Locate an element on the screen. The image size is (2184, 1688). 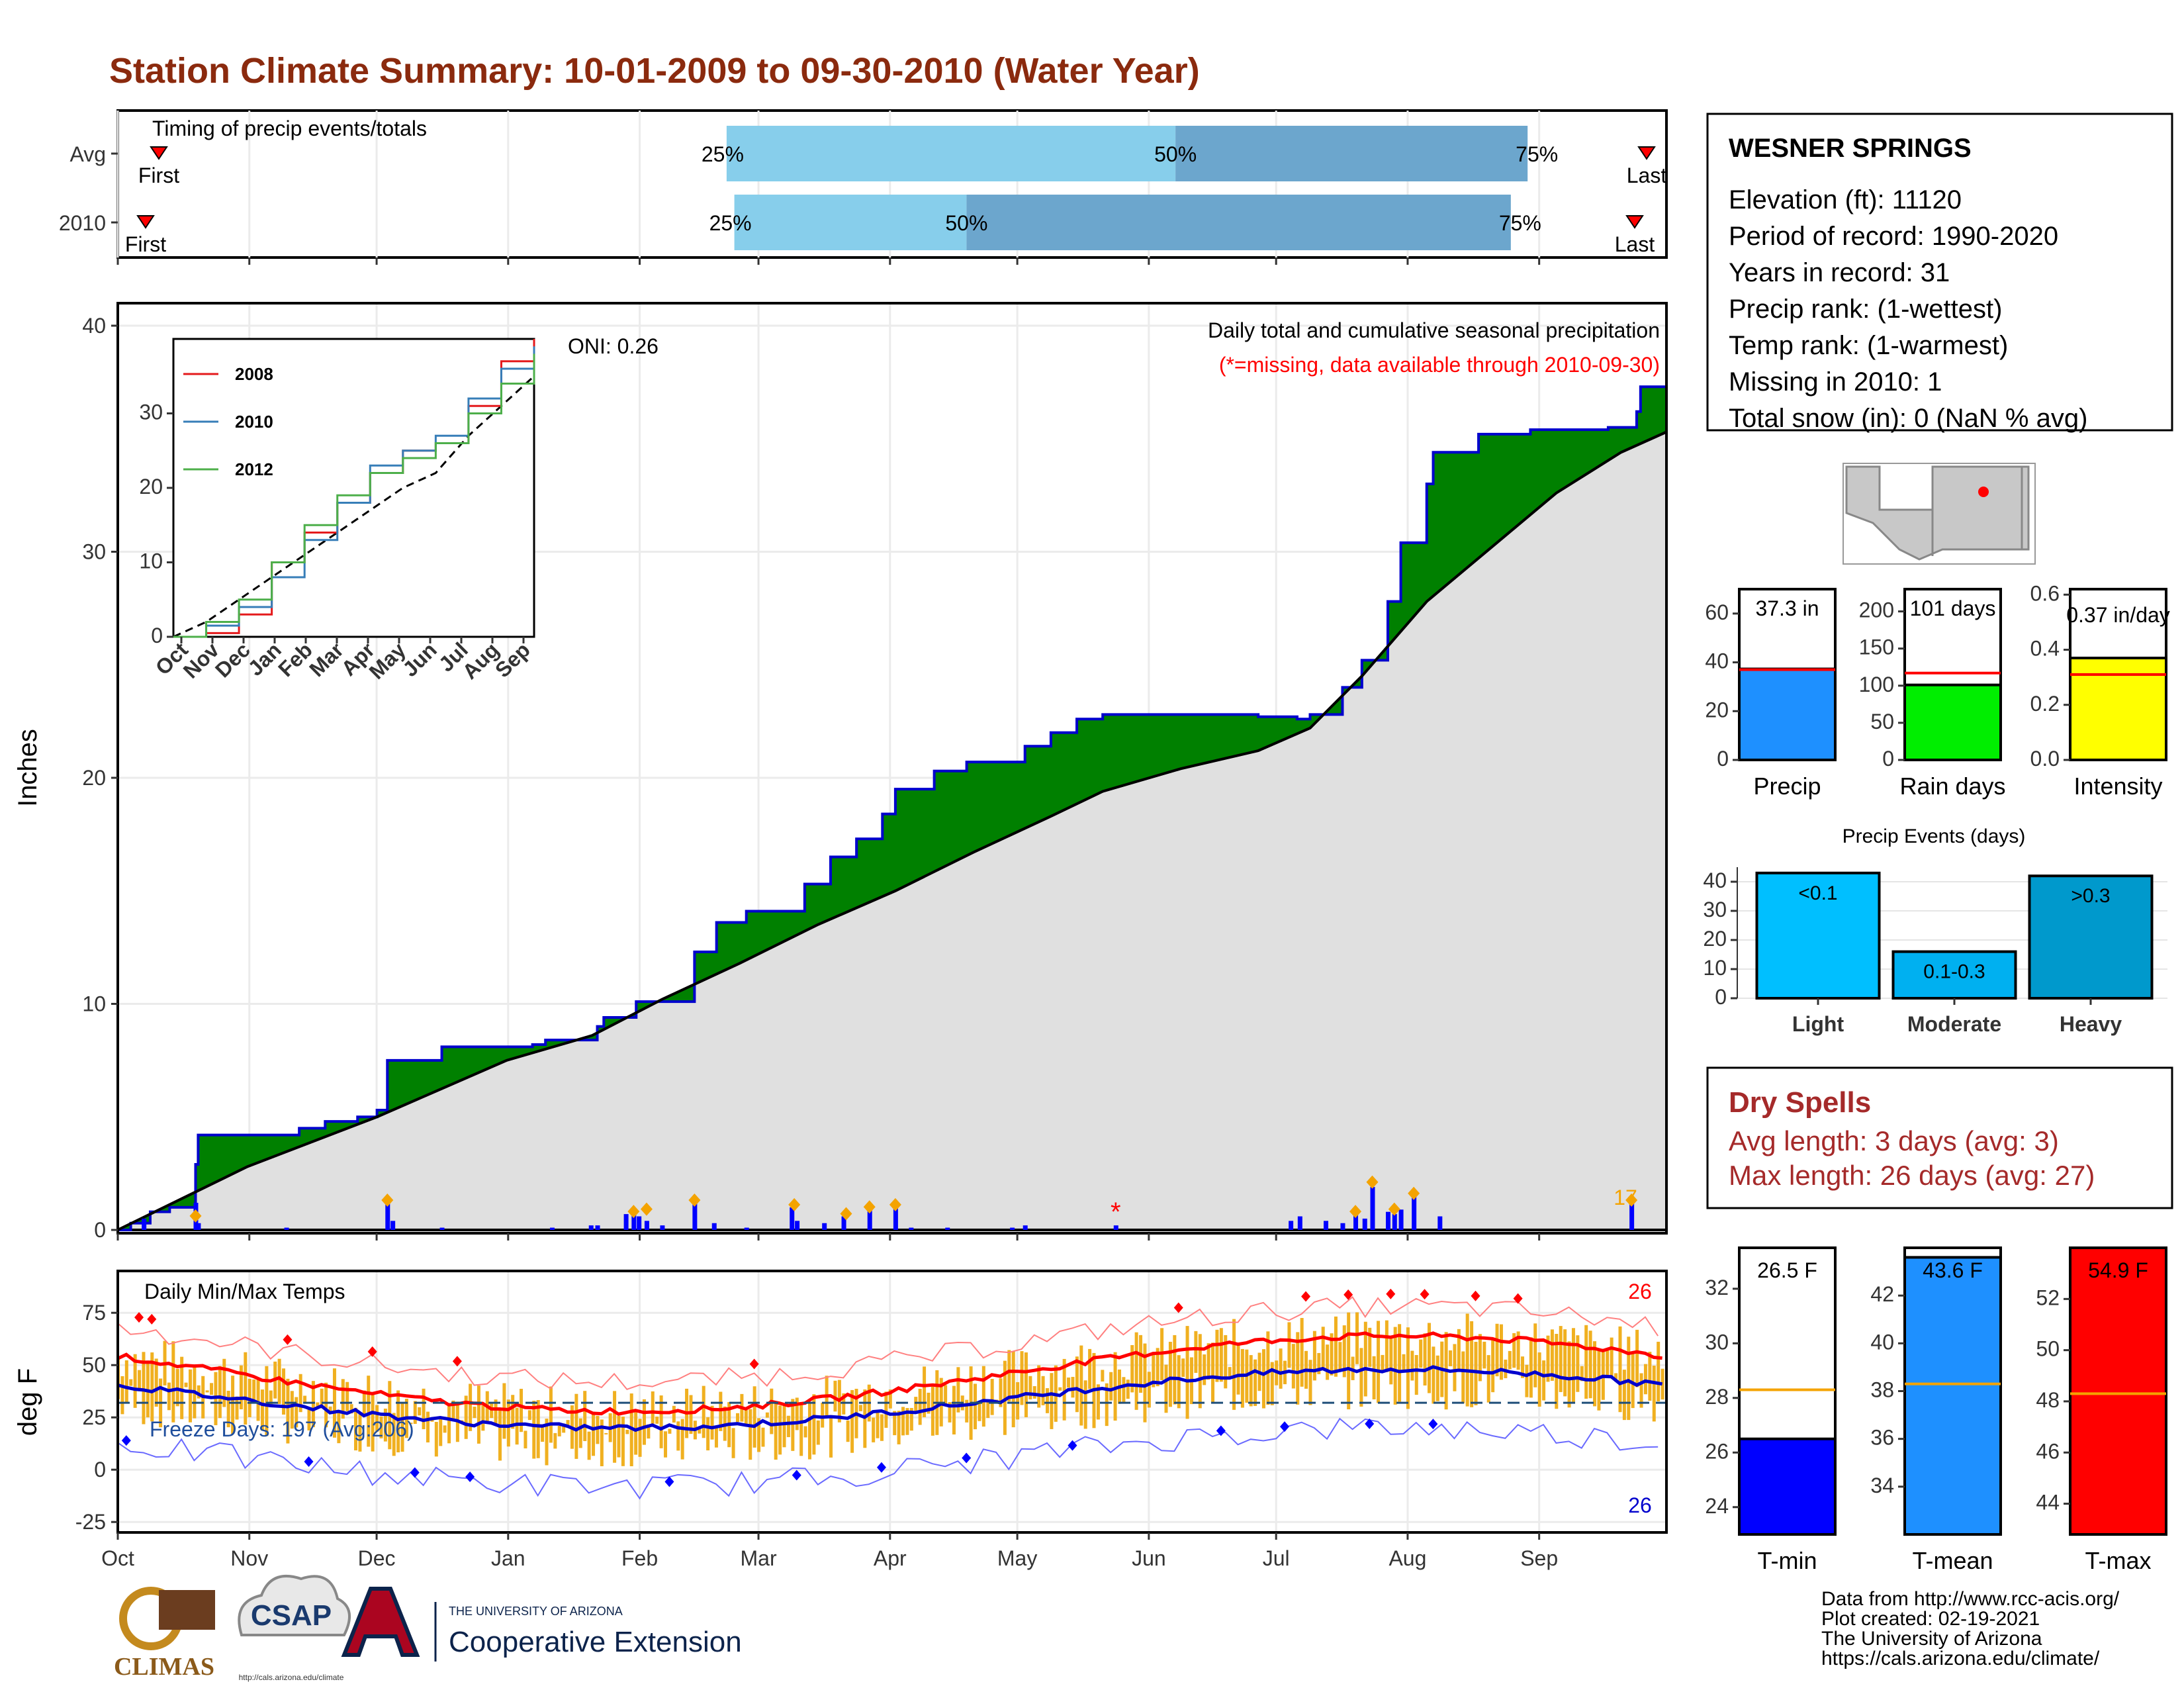
temp-bar-tick-label-1-2: 38 is located at coordinates (1882, 1390).